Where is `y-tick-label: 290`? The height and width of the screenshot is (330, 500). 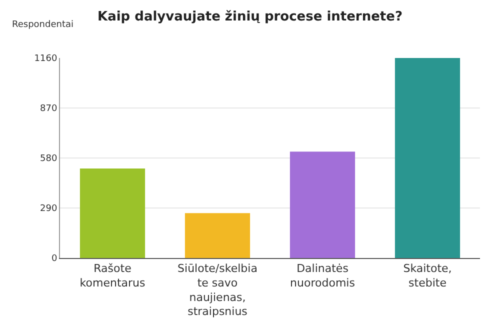 y-tick-label: 290 is located at coordinates (49, 209).